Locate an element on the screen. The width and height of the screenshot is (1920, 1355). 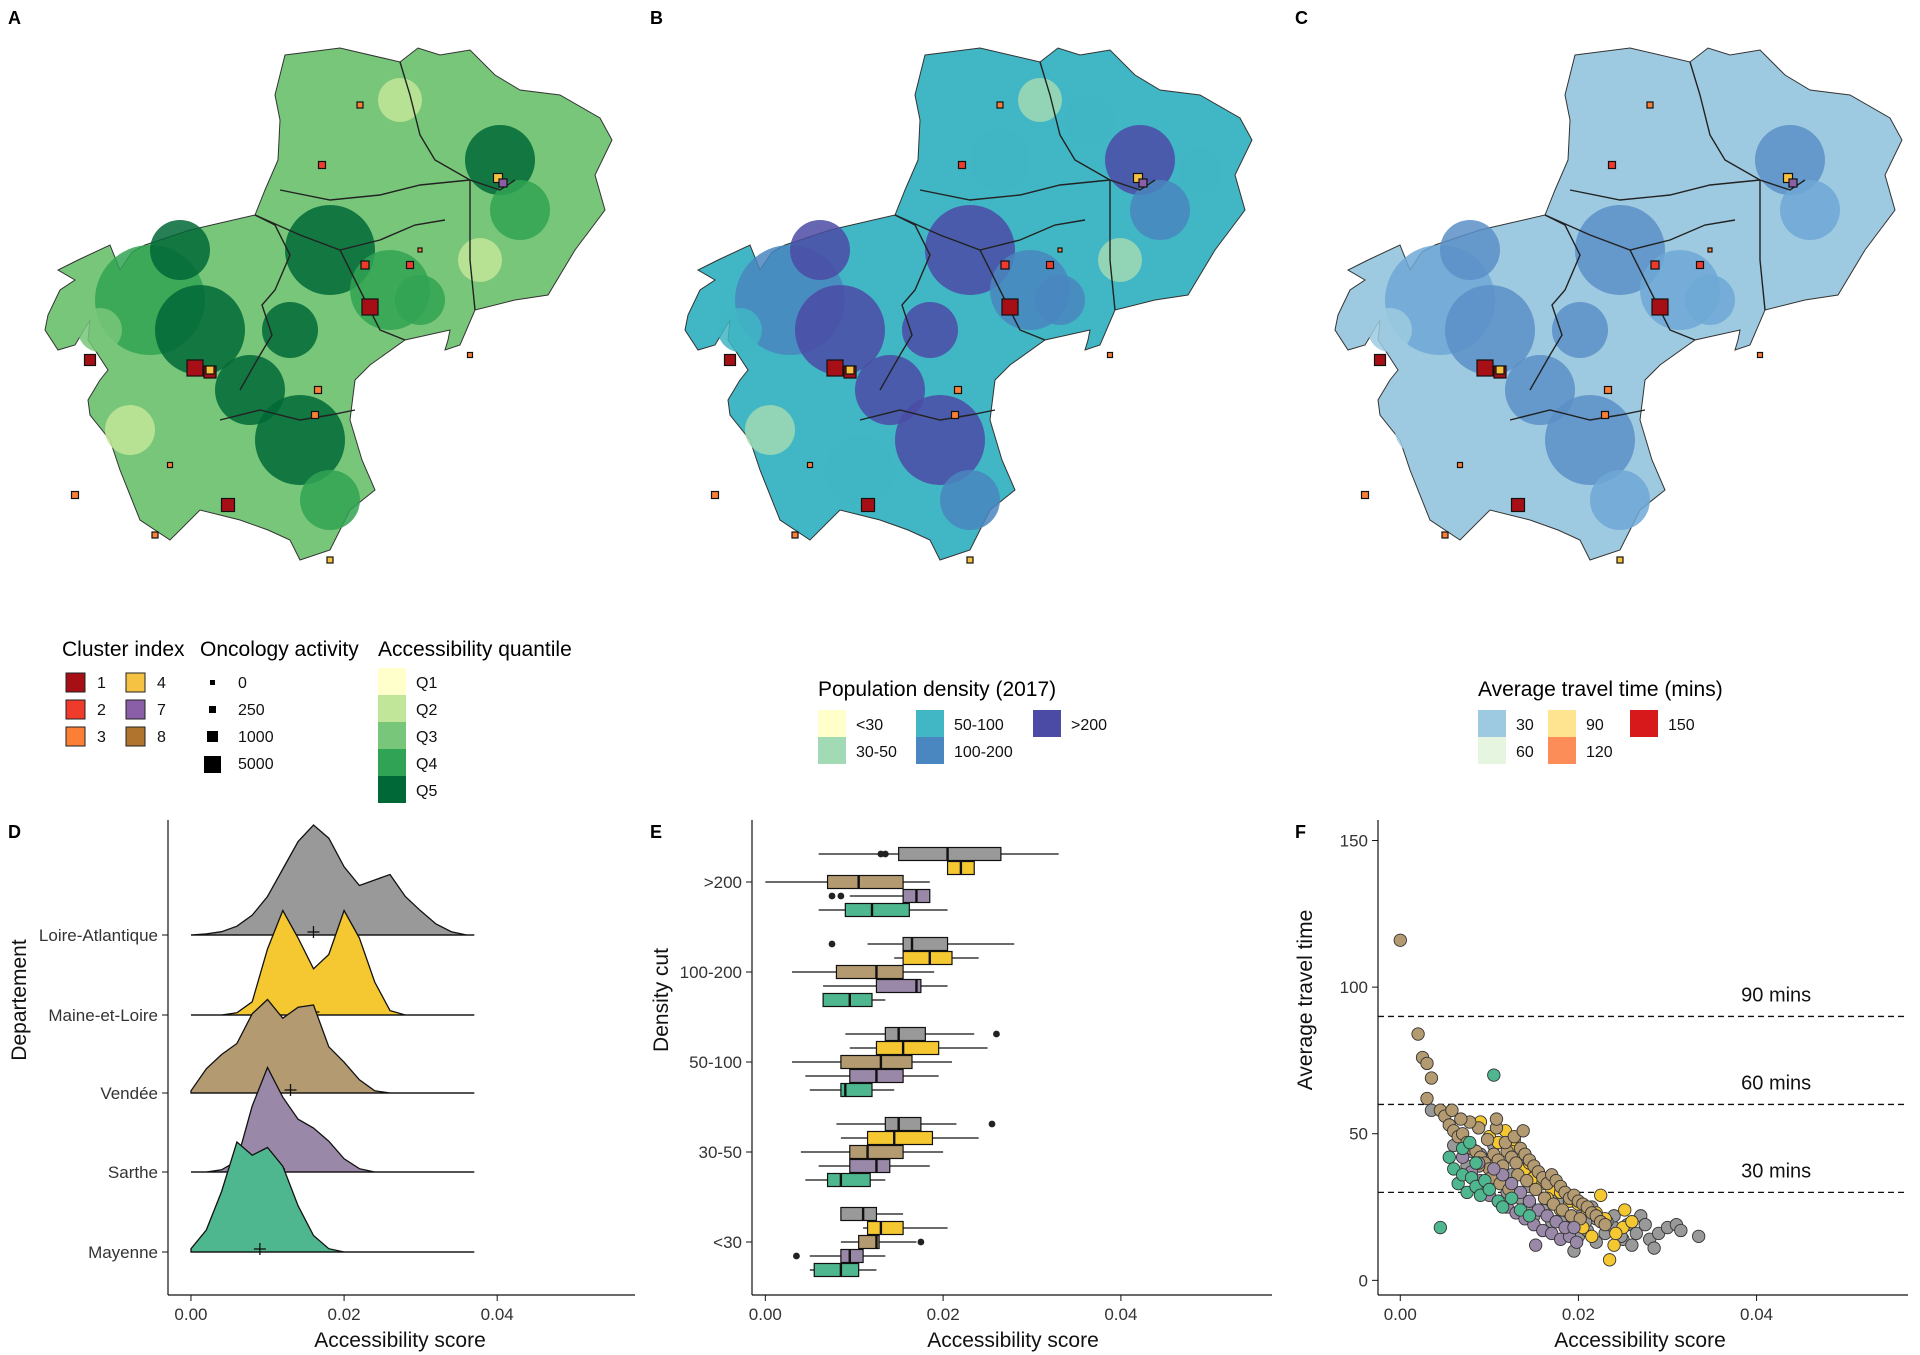
legend-title-cluster: Cluster index is located at coordinates (123, 649).